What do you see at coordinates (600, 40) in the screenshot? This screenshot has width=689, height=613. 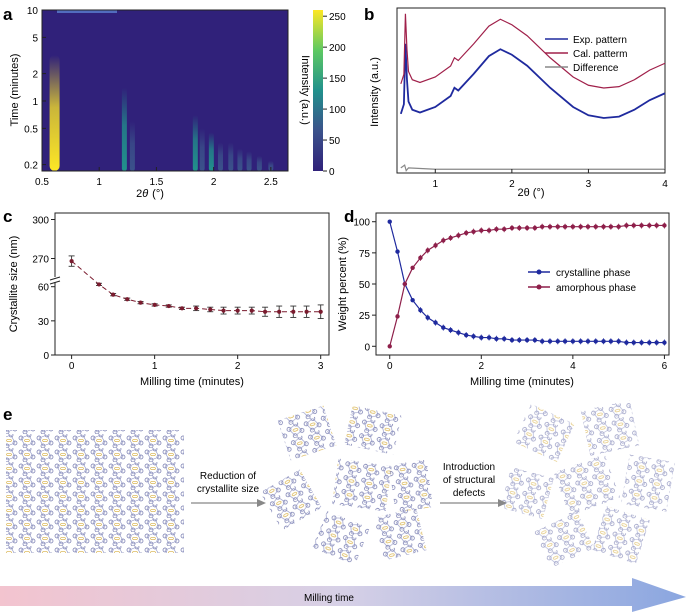 I see `pxrd-legend-label: Exp. pattern` at bounding box center [600, 40].